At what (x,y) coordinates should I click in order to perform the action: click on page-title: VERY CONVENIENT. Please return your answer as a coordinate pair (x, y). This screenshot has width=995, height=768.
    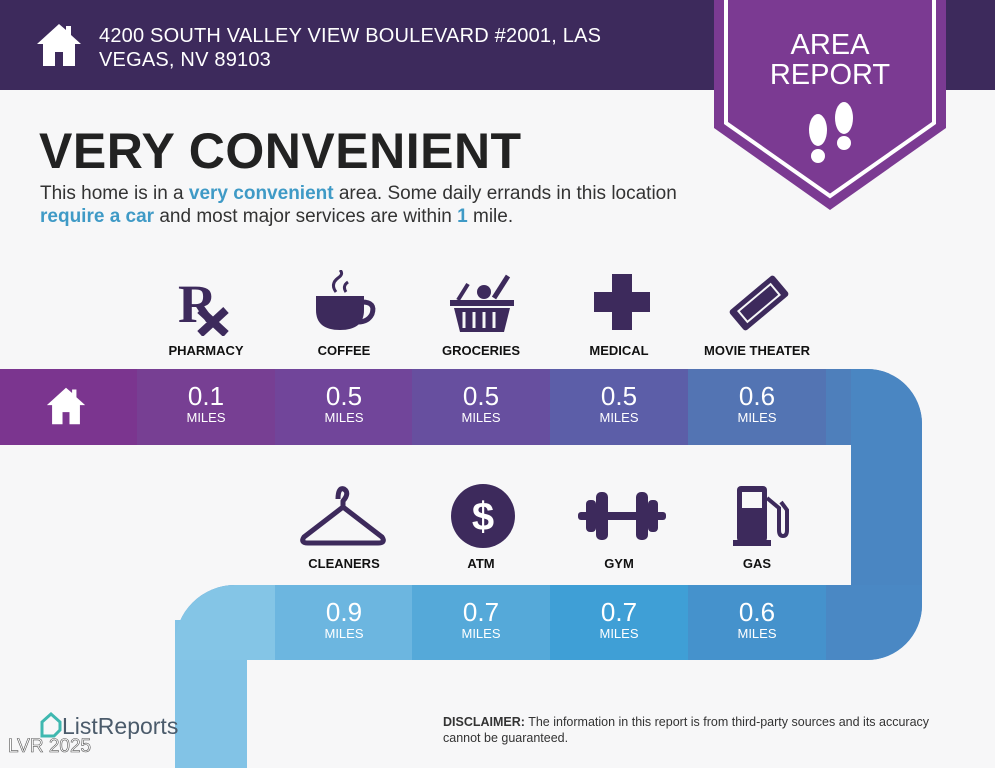
    Looking at the image, I should click on (280, 151).